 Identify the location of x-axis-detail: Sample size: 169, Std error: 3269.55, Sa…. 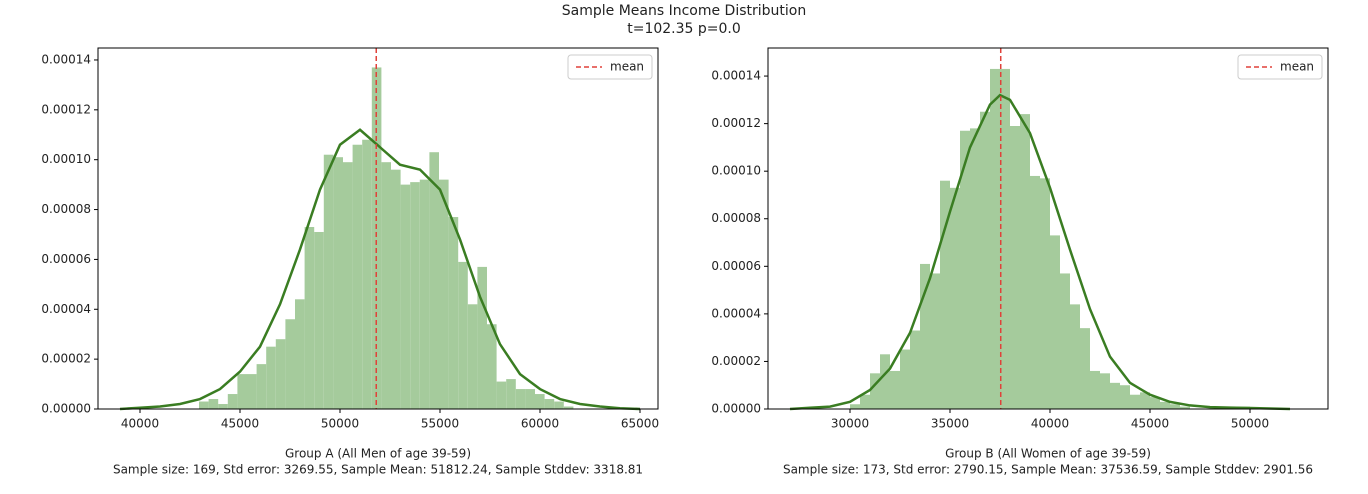
(378, 470).